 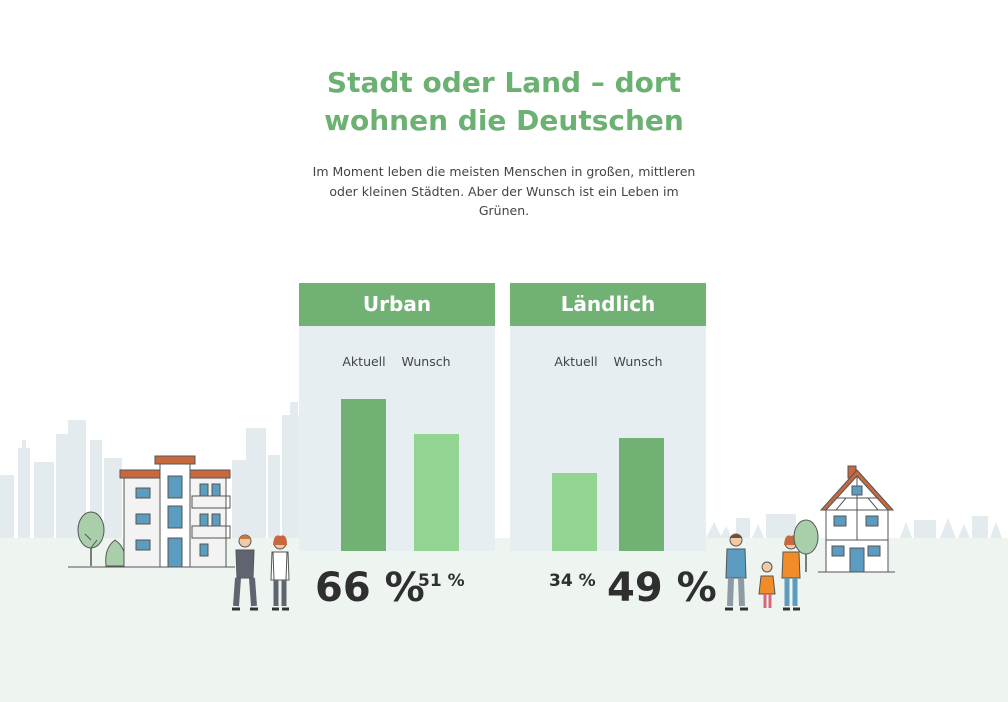 What do you see at coordinates (426, 361) in the screenshot?
I see `urban-label-wunsch: Wunsch` at bounding box center [426, 361].